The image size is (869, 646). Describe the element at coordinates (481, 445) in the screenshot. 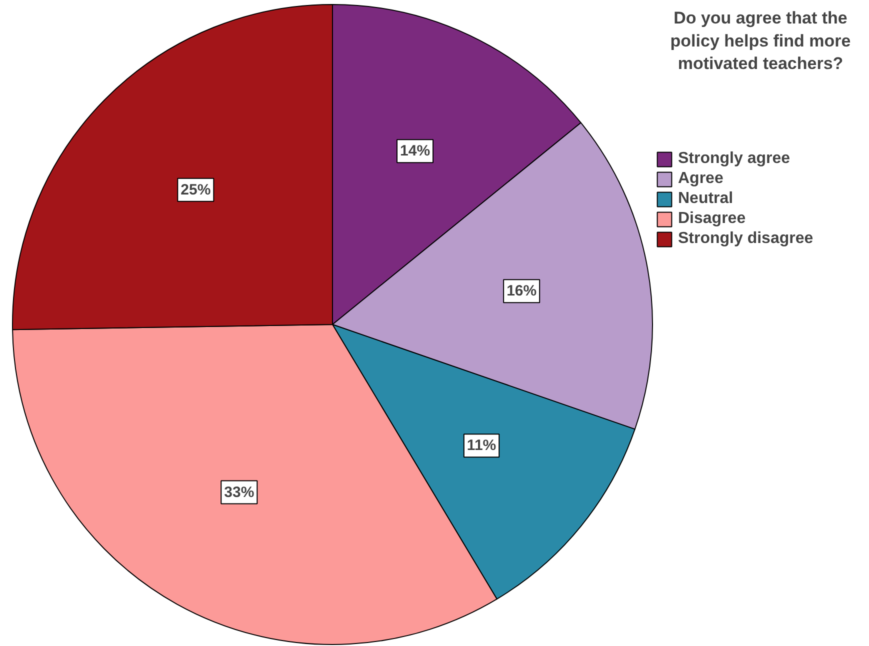

I see `data-label: 11%` at that location.